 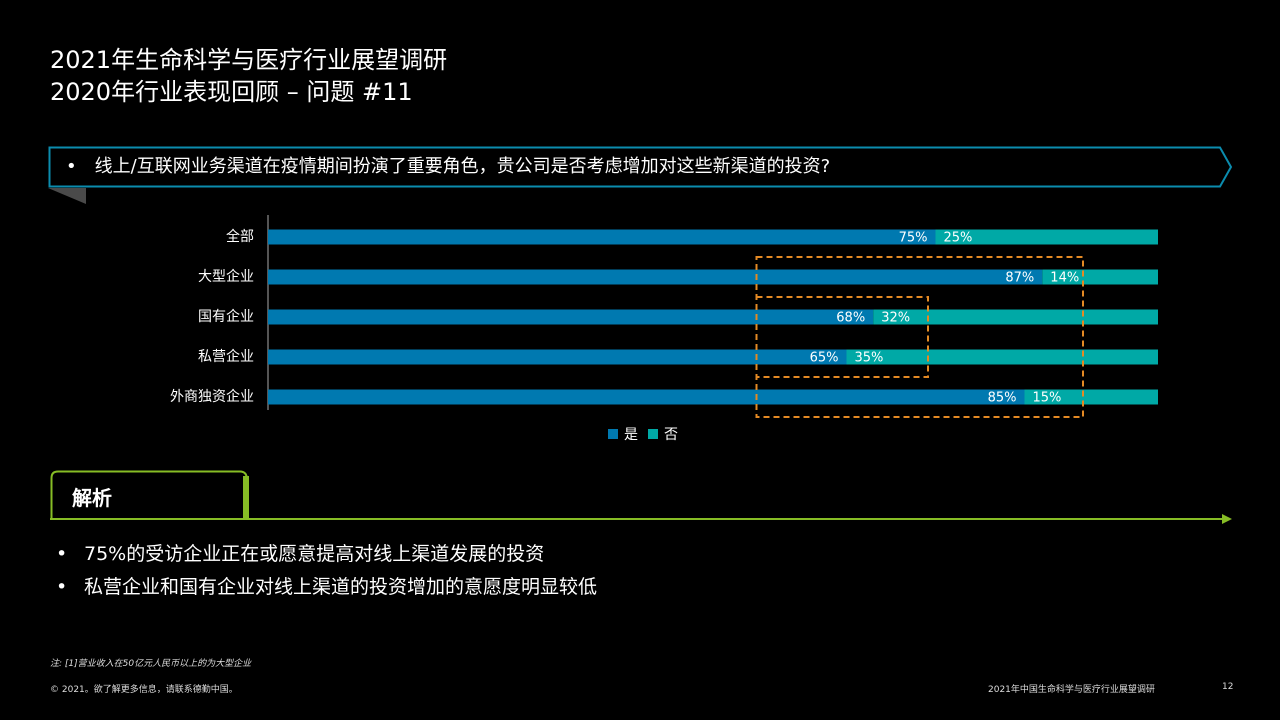 What do you see at coordinates (895, 318) in the screenshot?
I see `data-label-no: 32%` at bounding box center [895, 318].